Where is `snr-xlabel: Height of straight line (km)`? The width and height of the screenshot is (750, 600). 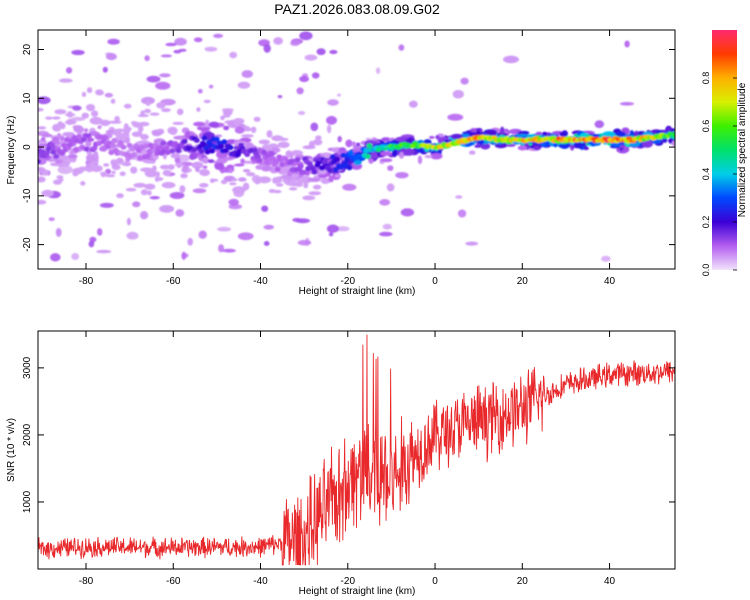
snr-xlabel: Height of straight line (km) is located at coordinates (357, 591).